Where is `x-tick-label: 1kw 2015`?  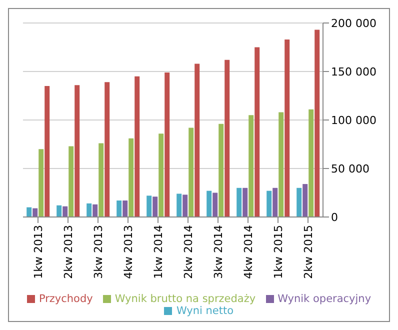
x-tick-label: 1kw 2015 is located at coordinates (278, 252).